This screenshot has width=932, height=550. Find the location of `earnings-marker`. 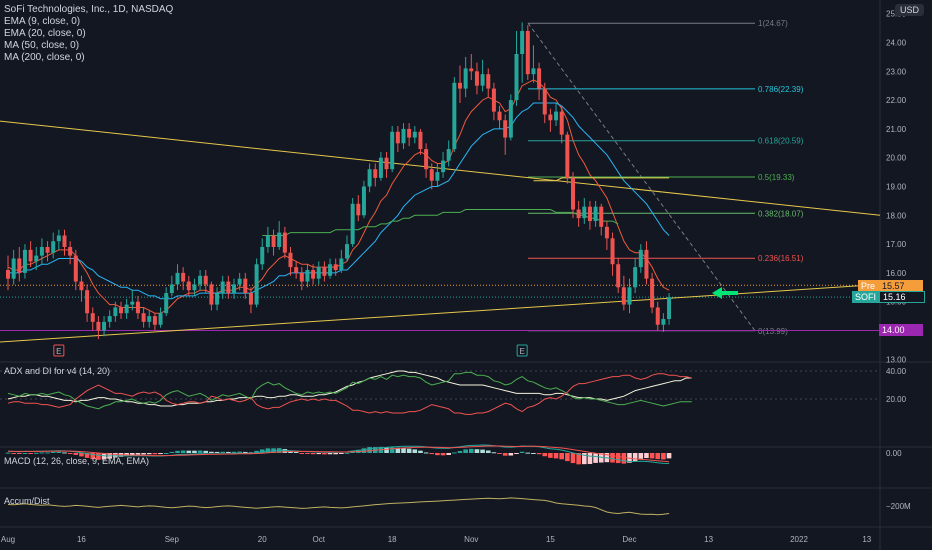

earnings-marker is located at coordinates (59, 350).